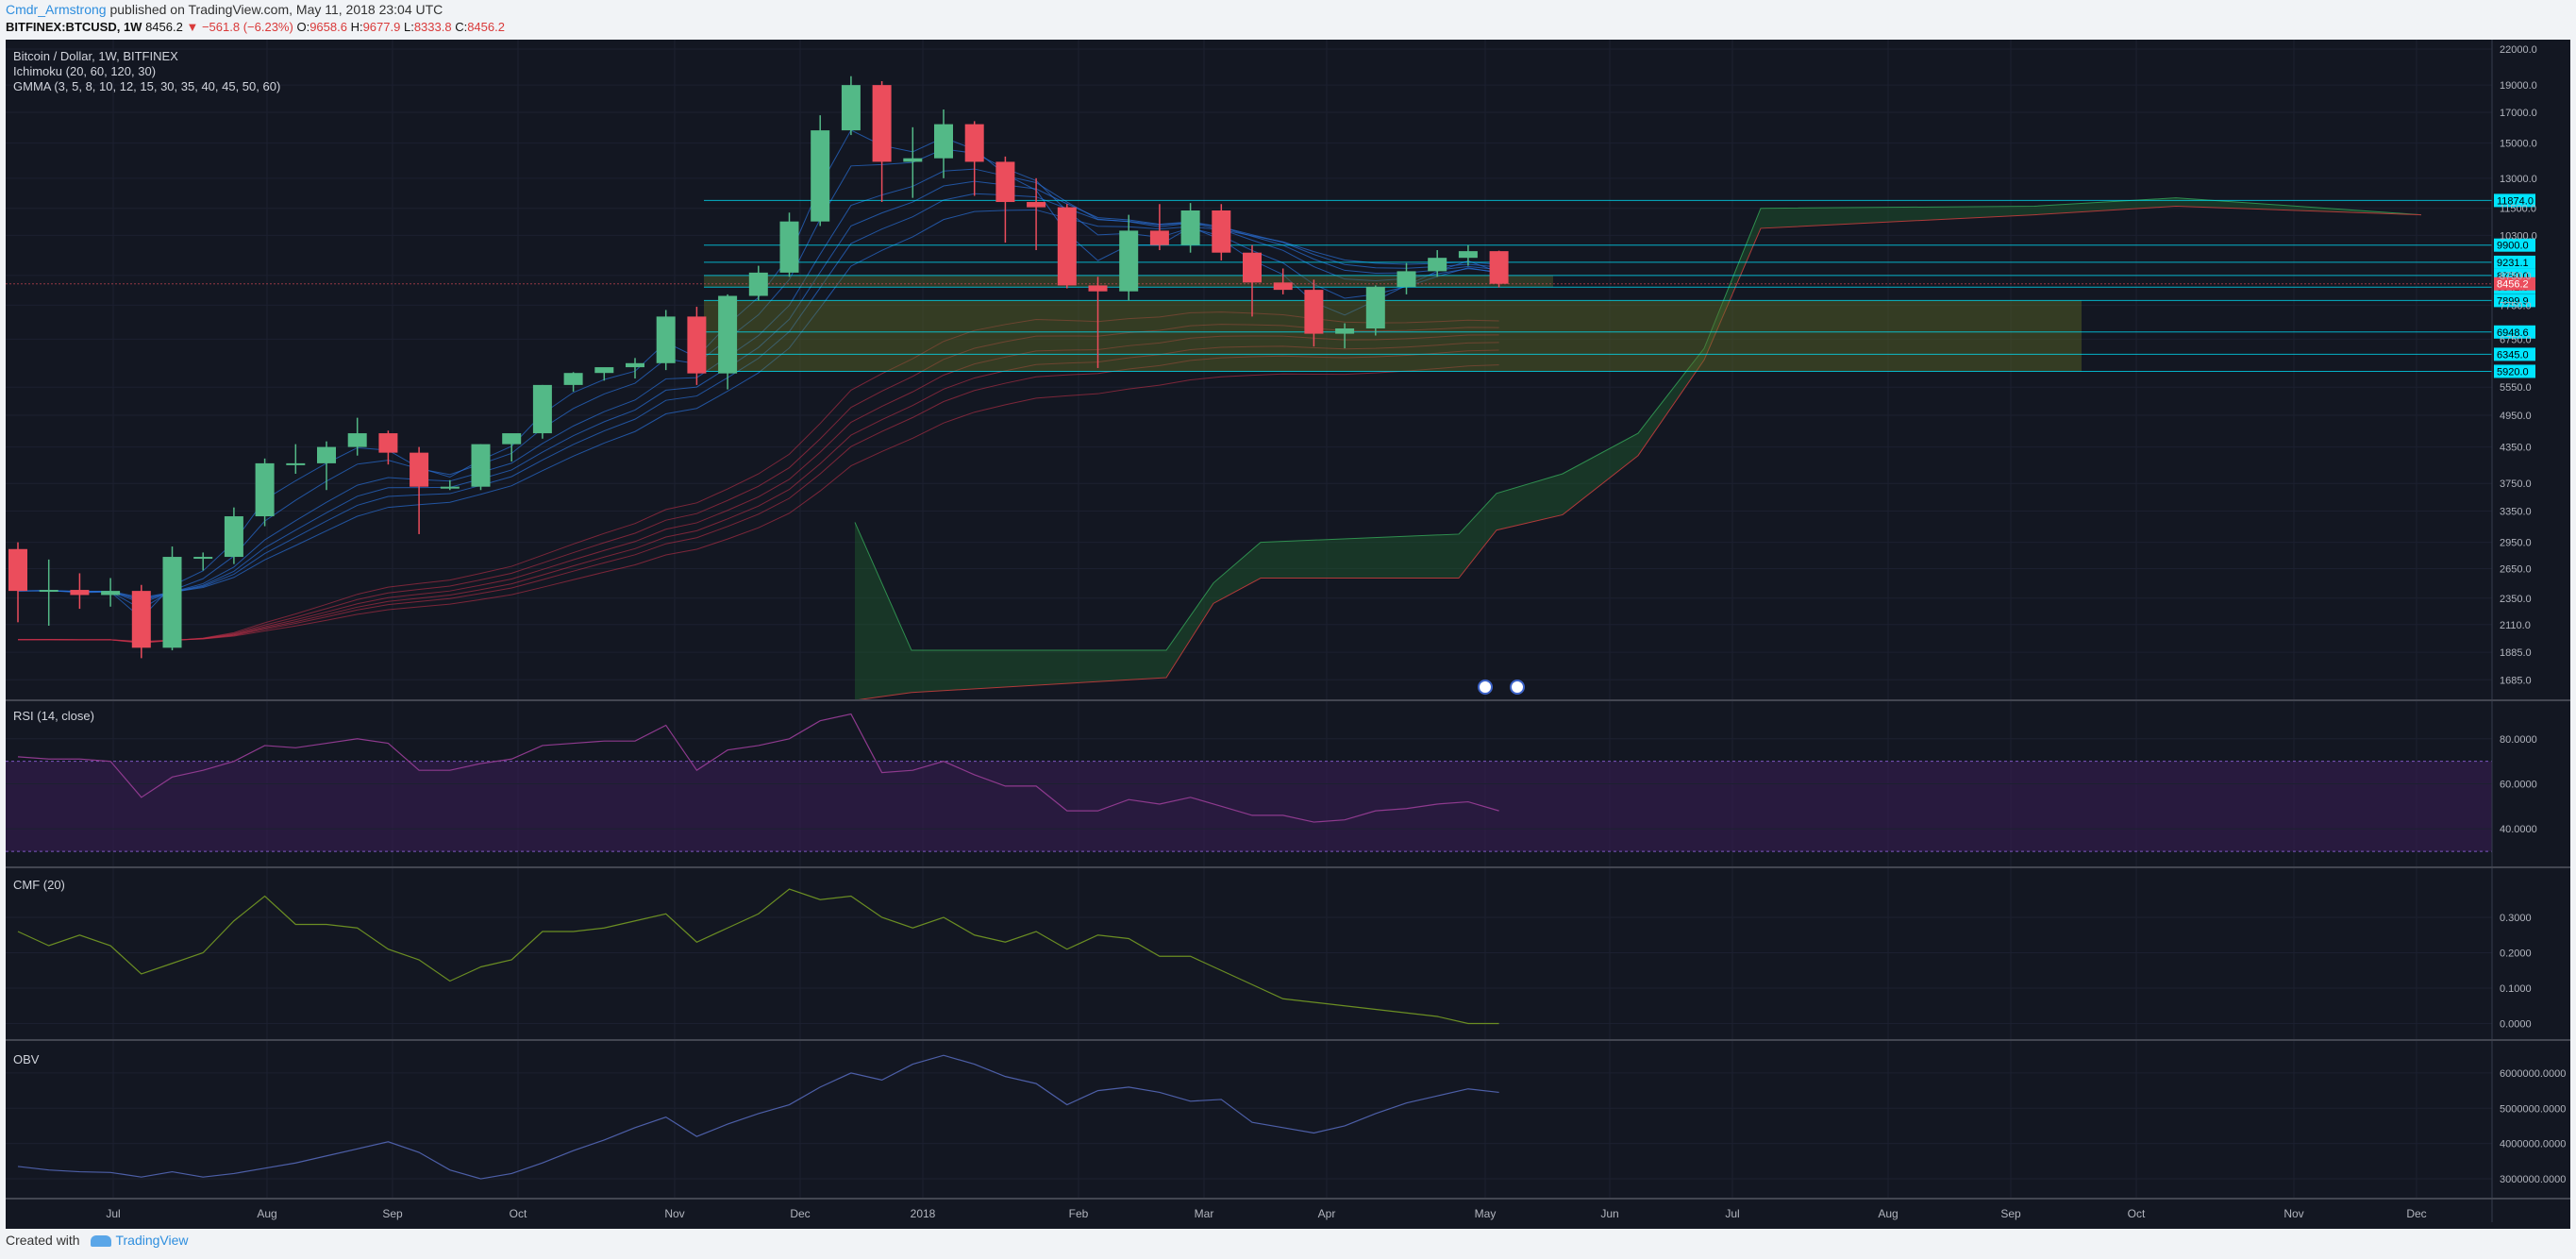  I want to click on level-label: 7899.9, so click(2513, 301).